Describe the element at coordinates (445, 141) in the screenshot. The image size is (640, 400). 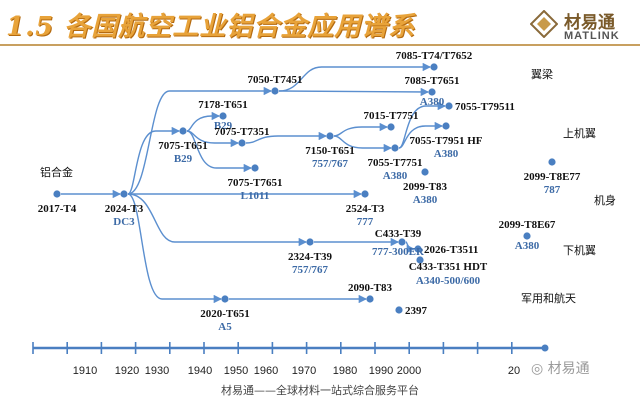
I see `node-label: 7055-T7951 HF` at that location.